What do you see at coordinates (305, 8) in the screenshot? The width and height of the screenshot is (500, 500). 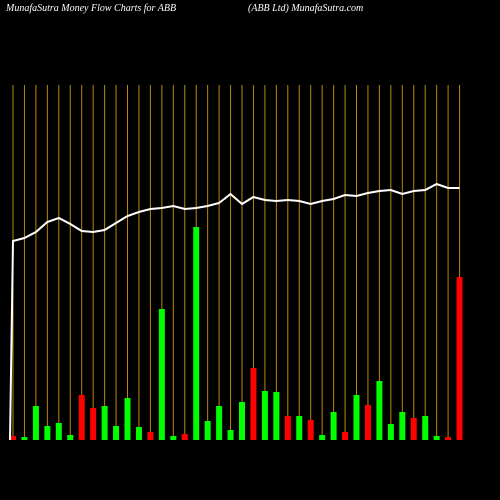 I see `chart-subtitle: (ABB Ltd) MunafaSutra.com` at bounding box center [305, 8].